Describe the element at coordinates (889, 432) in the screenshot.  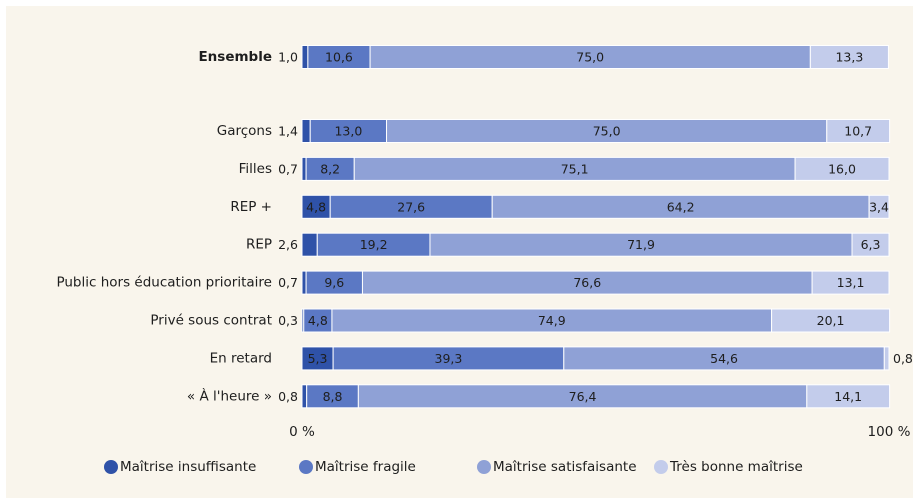
I see `x-tick-label: 100 %` at that location.